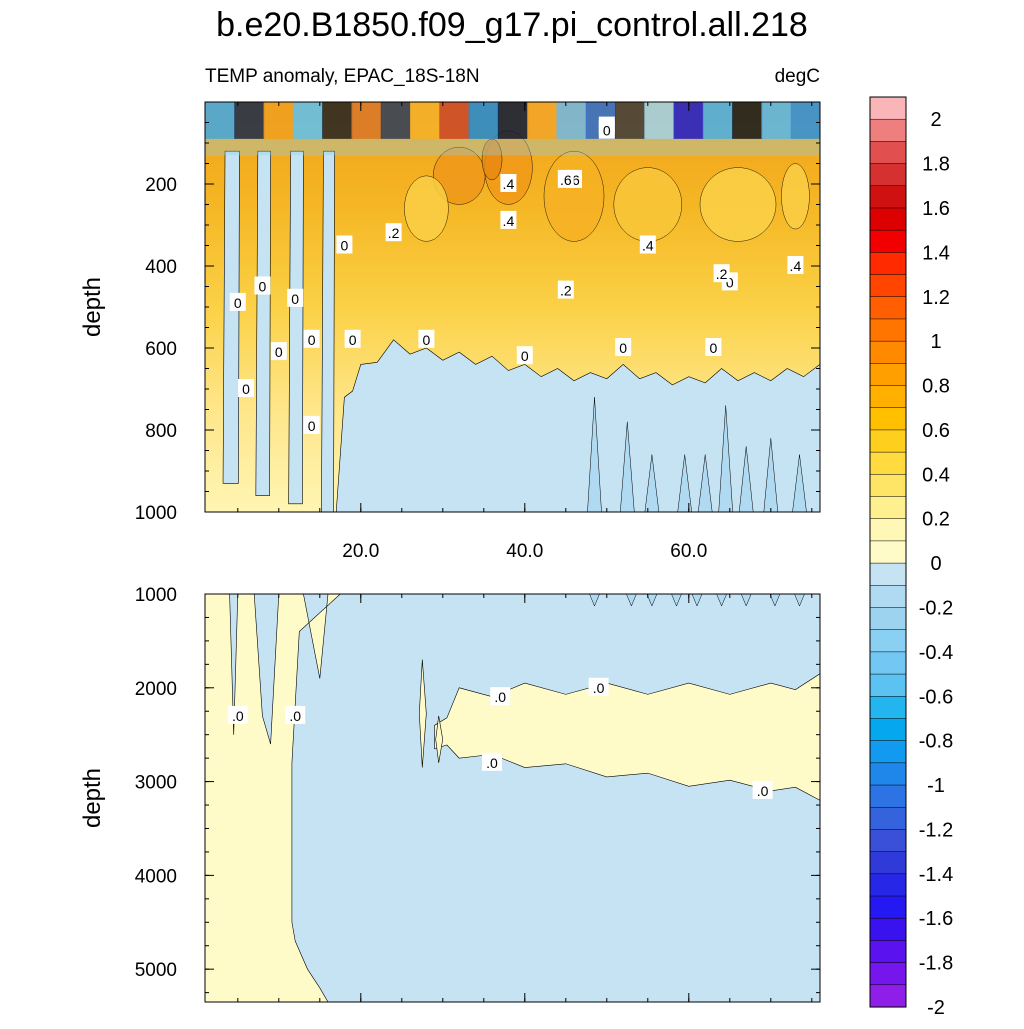  Describe the element at coordinates (360, 551) in the screenshot. I see `x-tick-label: 20.0` at that location.